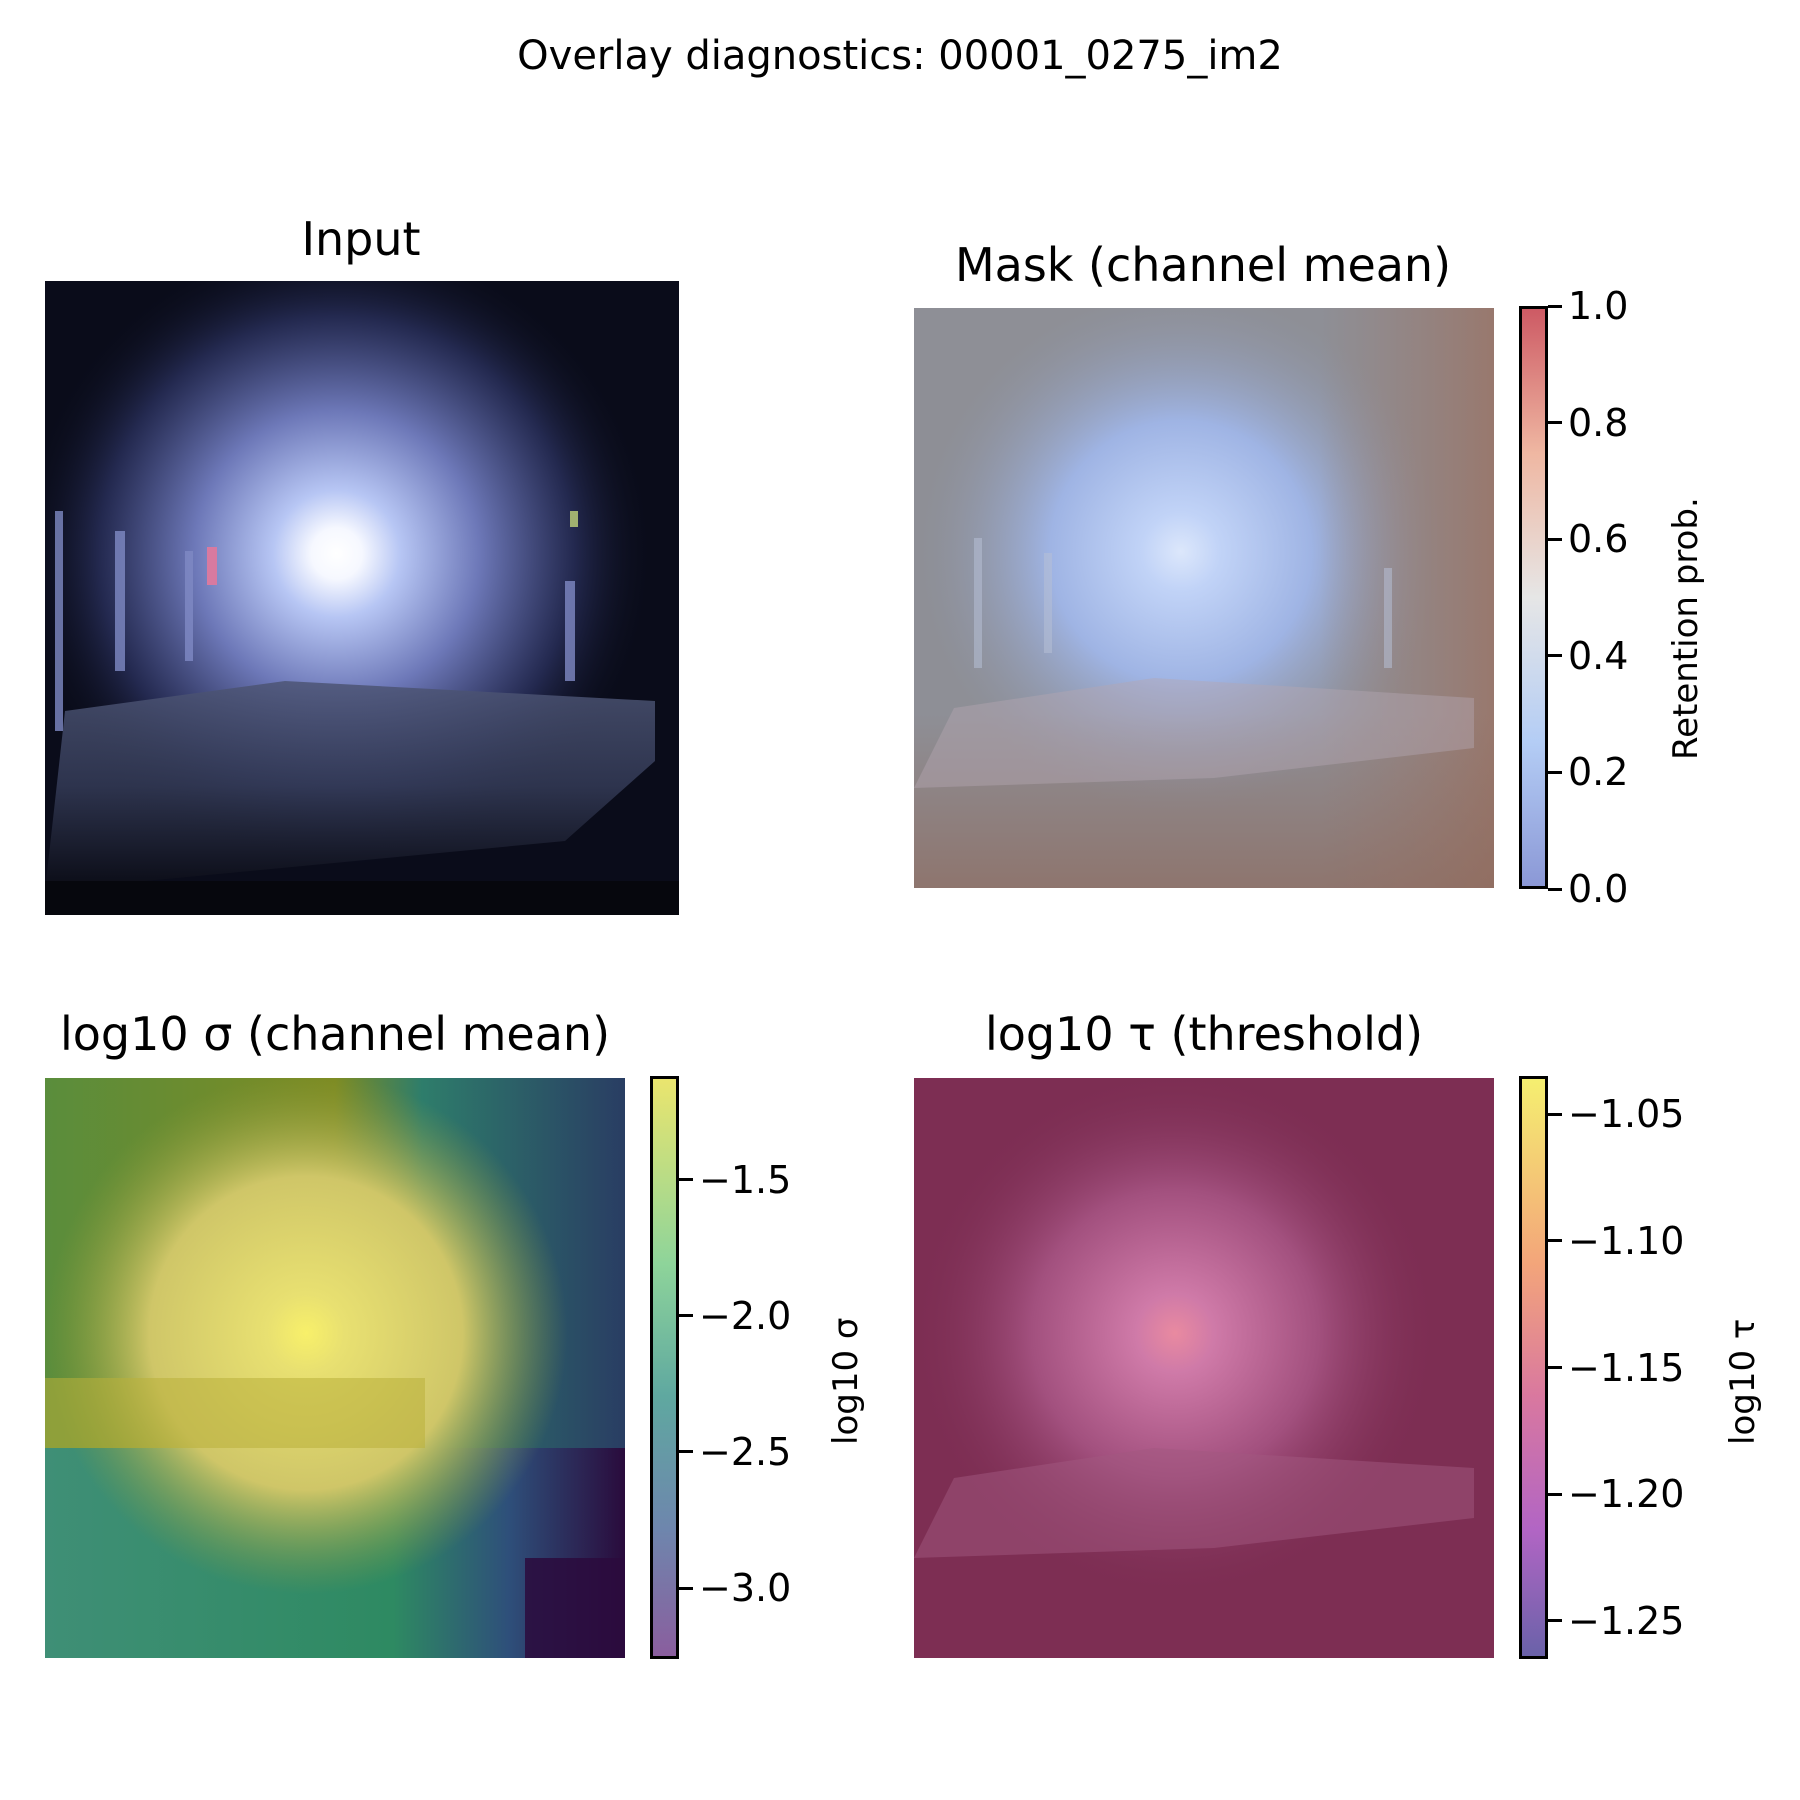  What do you see at coordinates (1598, 422) in the screenshot?
I see `colorbar-tick-label: 0.8` at bounding box center [1598, 422].